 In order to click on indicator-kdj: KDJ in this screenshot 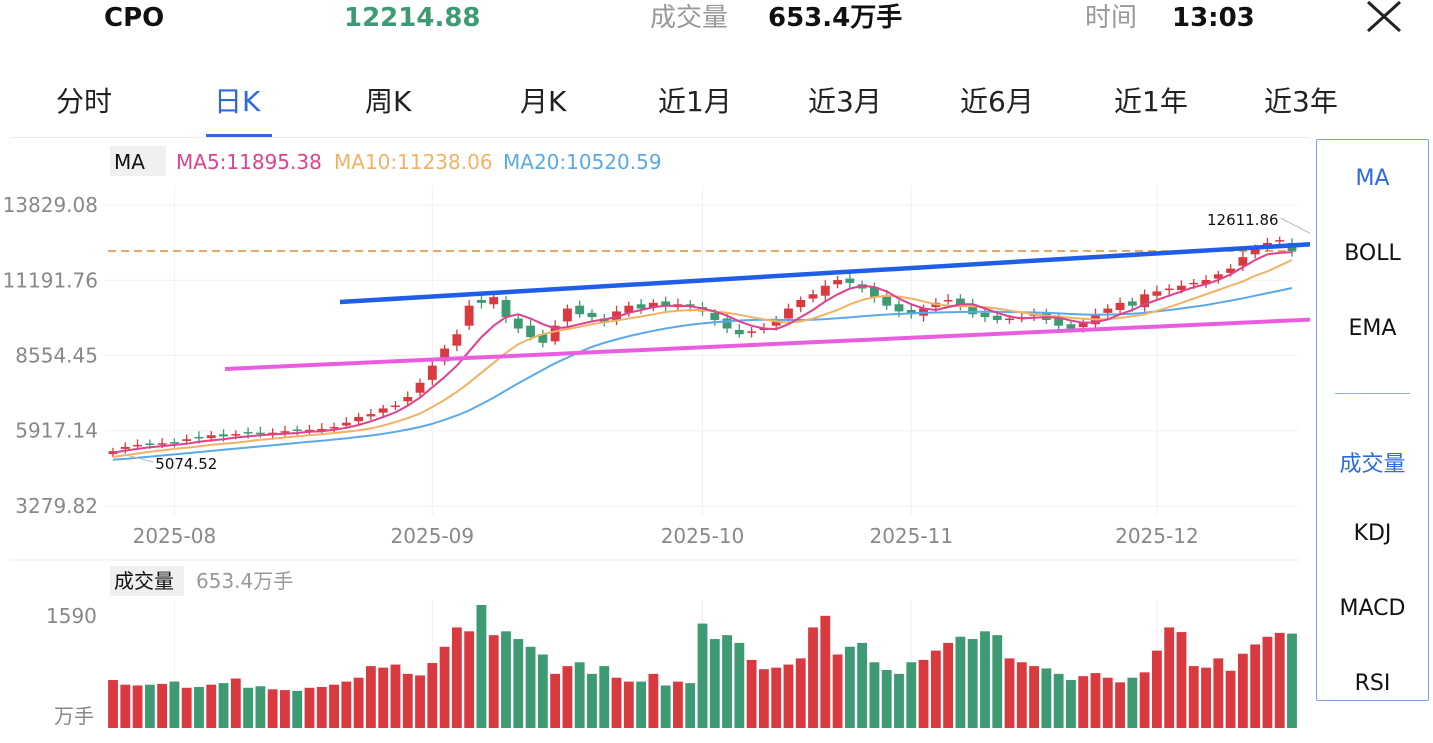, I will do `click(1372, 533)`.